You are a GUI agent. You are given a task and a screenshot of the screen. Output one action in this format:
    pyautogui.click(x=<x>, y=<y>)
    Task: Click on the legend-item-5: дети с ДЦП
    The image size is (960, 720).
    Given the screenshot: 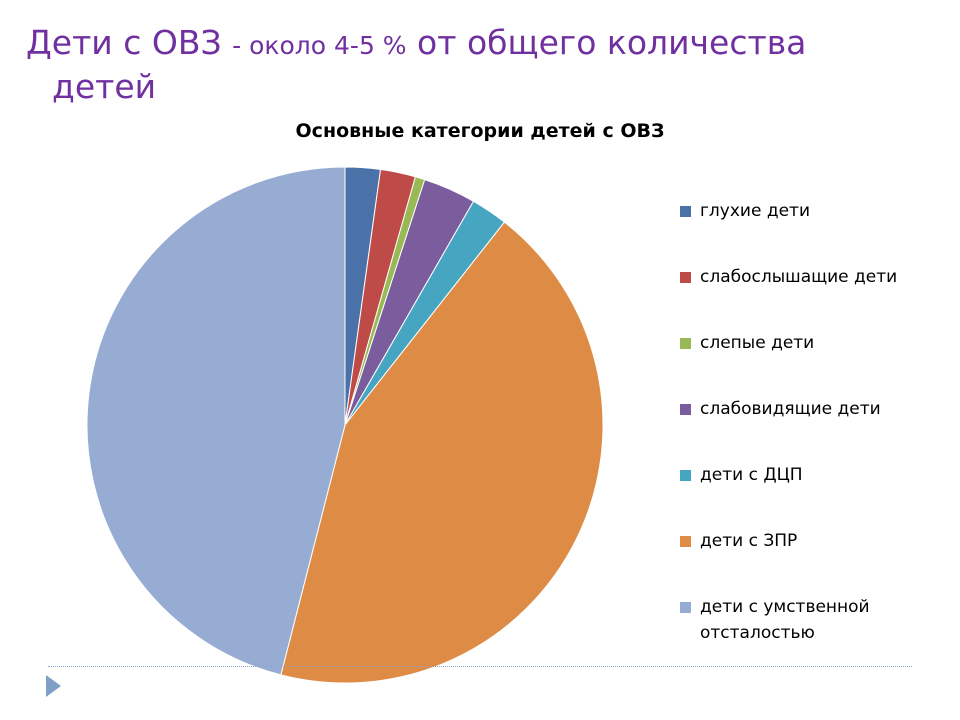 What is the action you would take?
    pyautogui.click(x=815, y=495)
    